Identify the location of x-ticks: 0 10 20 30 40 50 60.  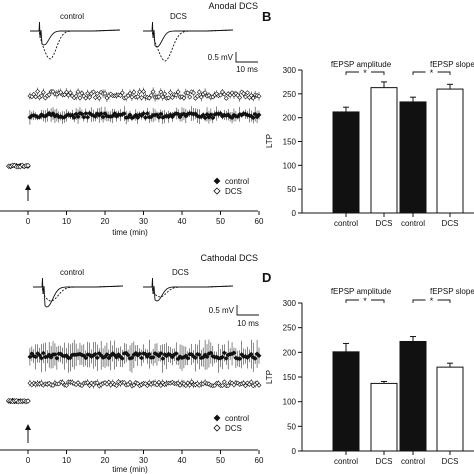
(145, 218).